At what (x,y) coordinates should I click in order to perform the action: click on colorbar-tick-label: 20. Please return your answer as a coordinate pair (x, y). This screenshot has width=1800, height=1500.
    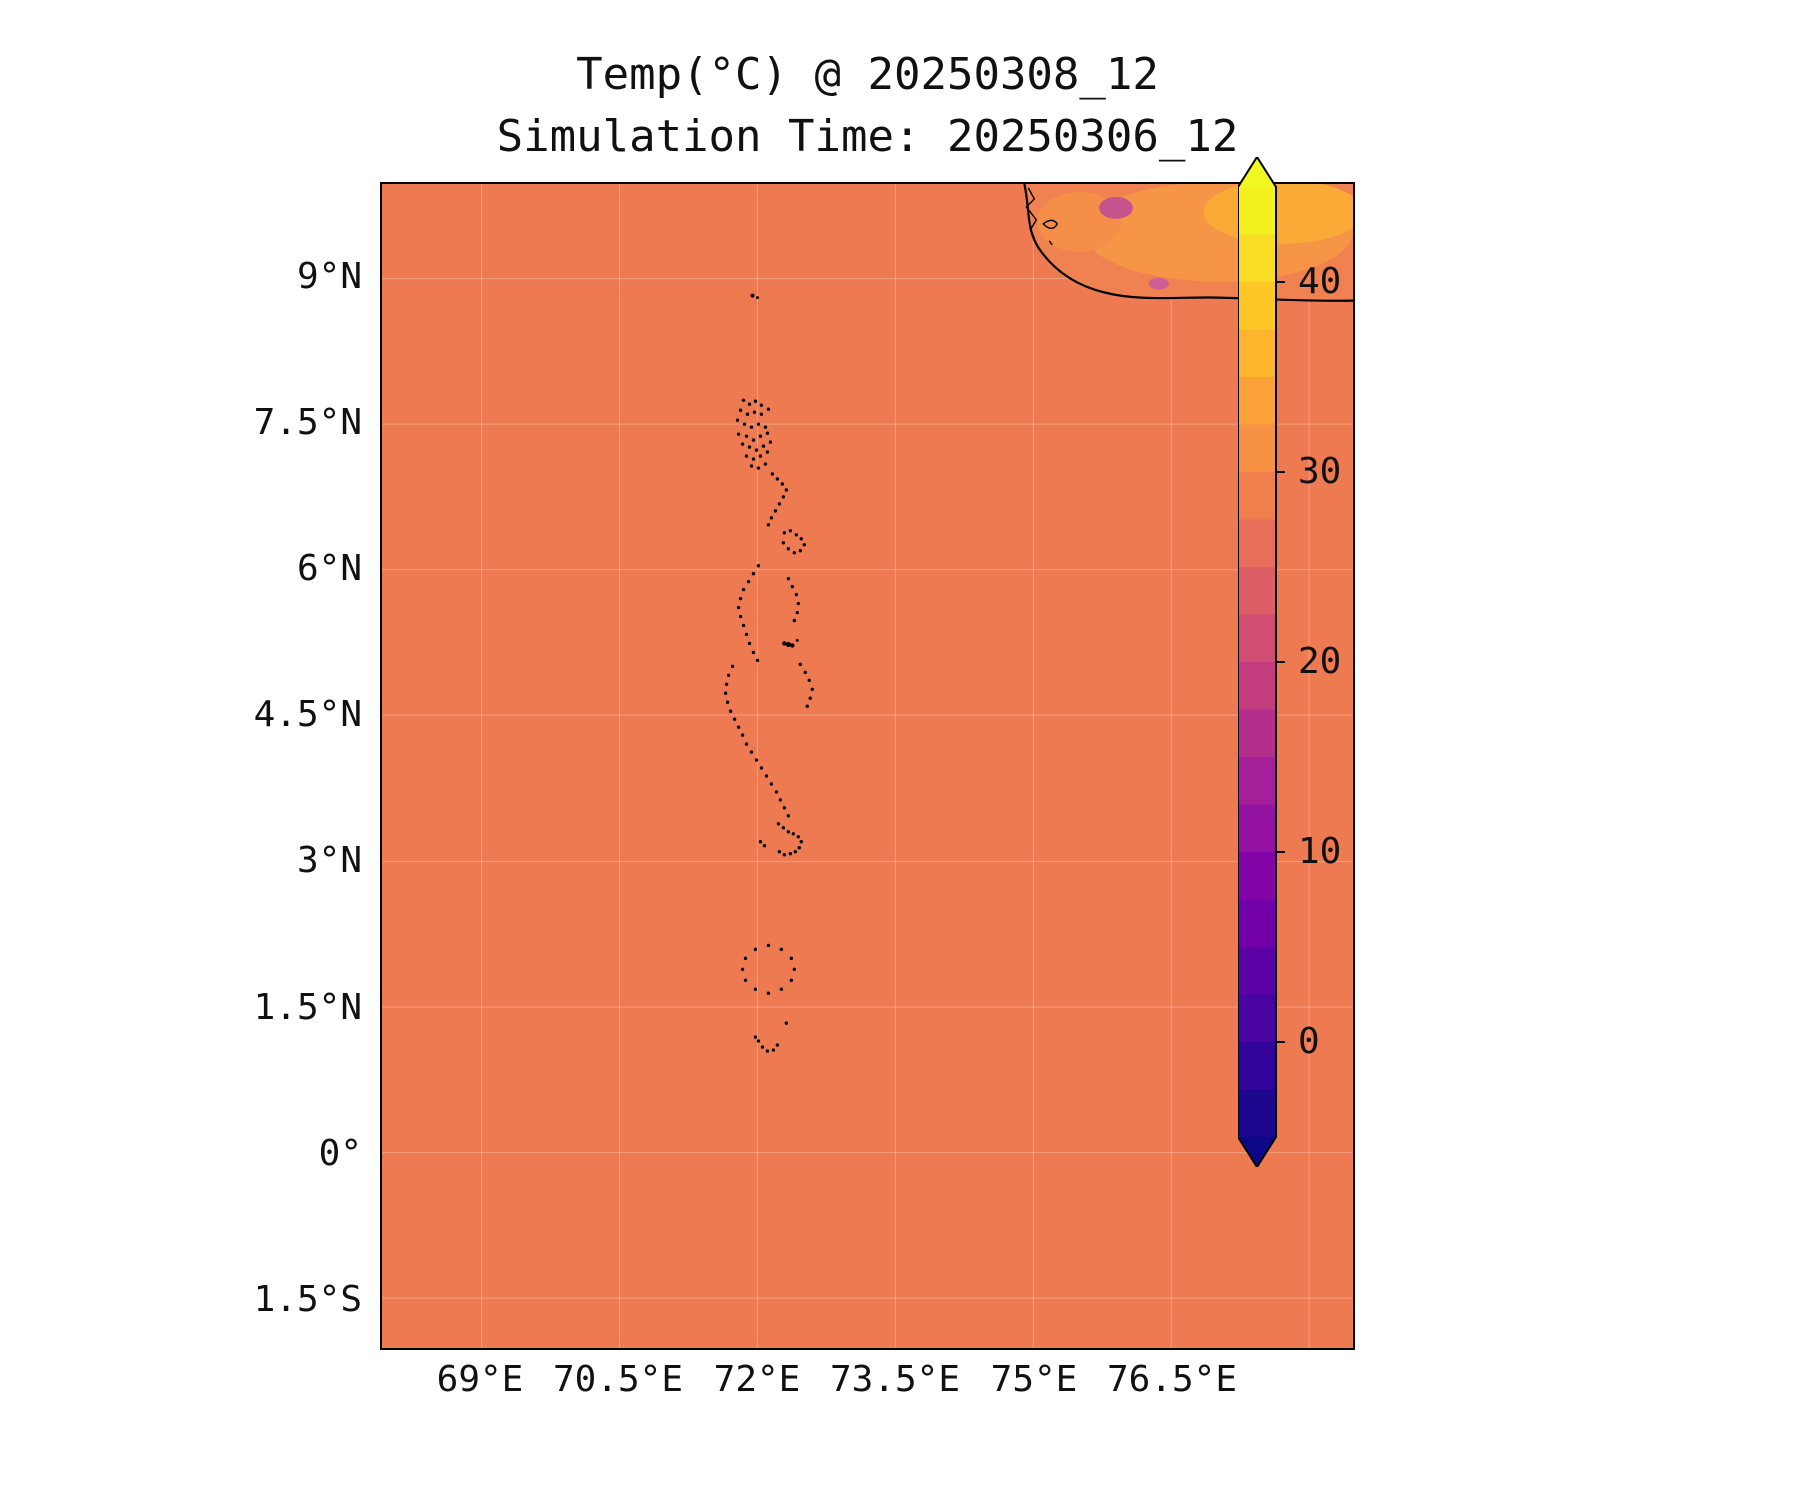
    Looking at the image, I should click on (1320, 661).